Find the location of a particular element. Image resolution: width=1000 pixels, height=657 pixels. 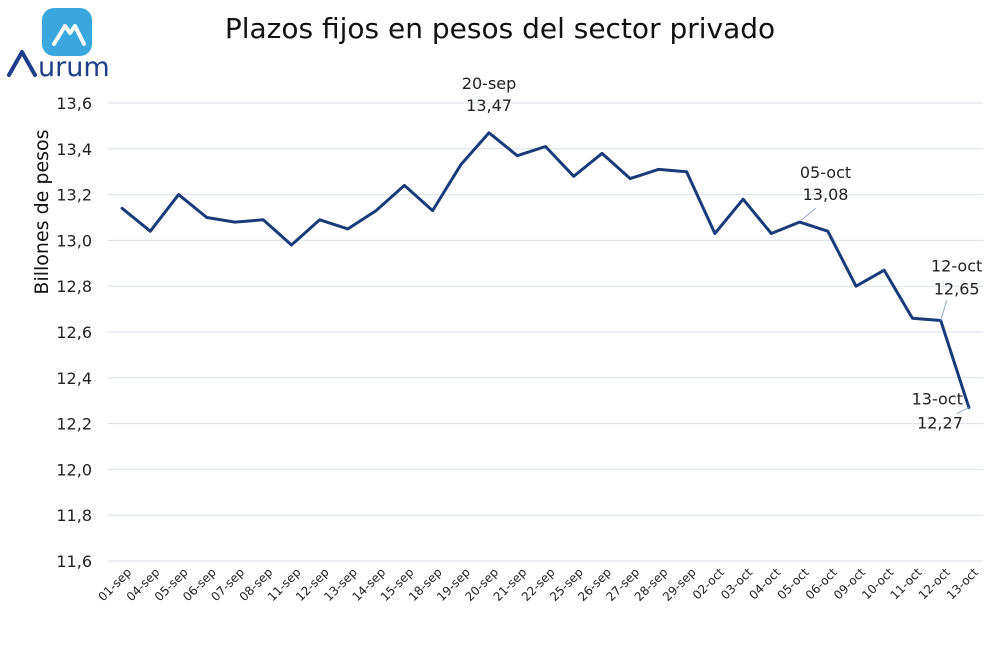

aurum-logo: urum is located at coordinates (58, 45).